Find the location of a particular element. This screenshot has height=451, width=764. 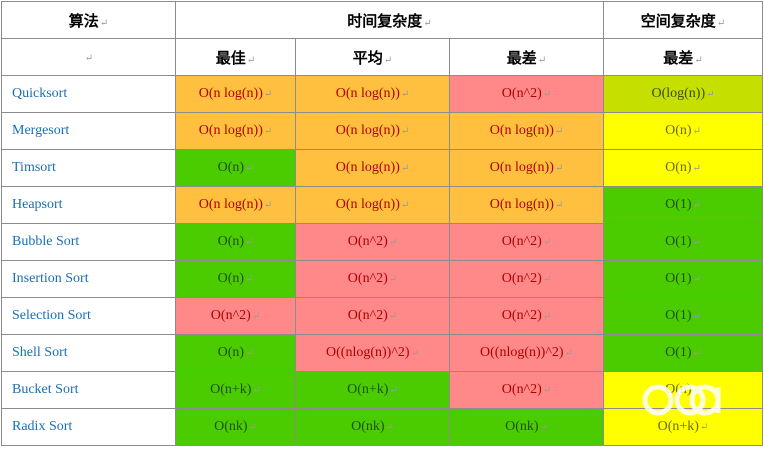

algorithm-name: Timsort is located at coordinates (88, 168).